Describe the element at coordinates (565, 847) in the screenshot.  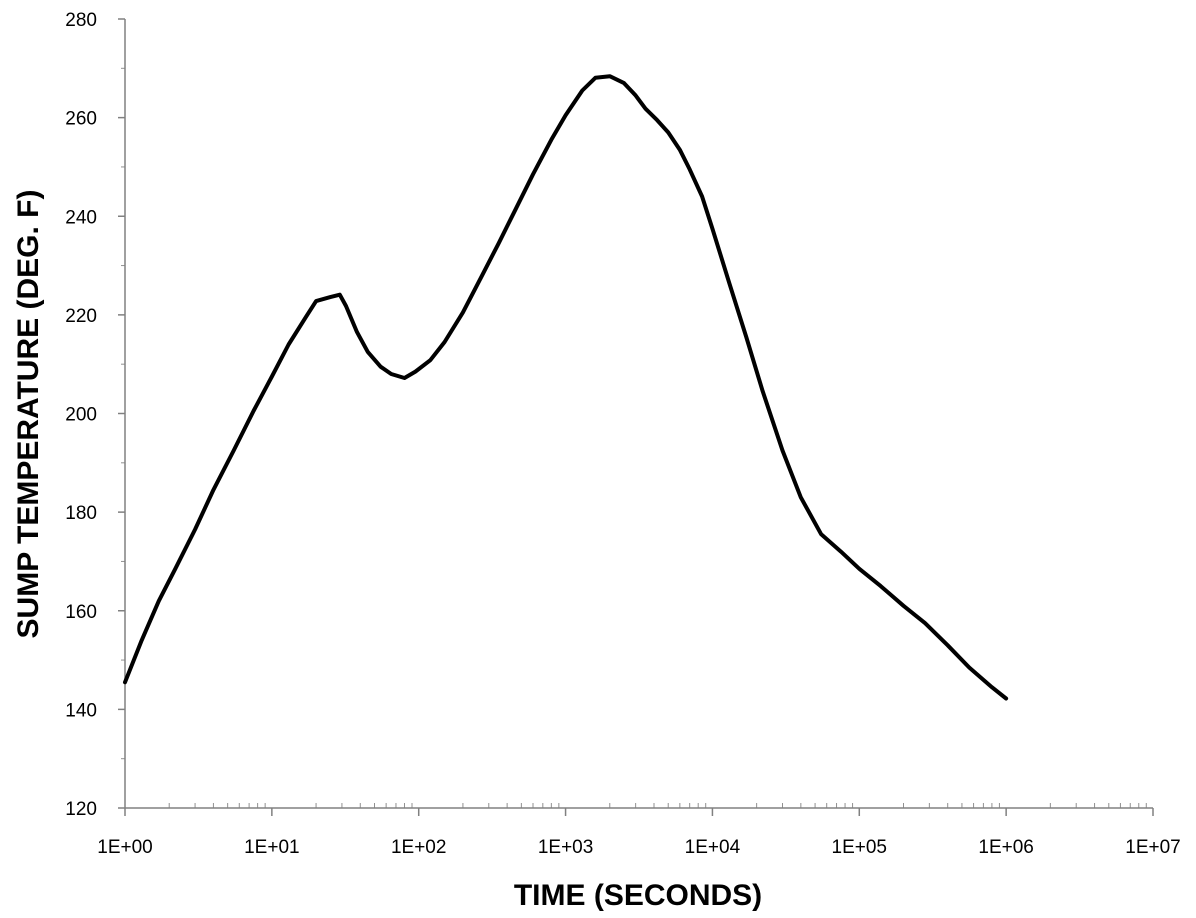
I see `x-tick-label: 1E+03` at that location.